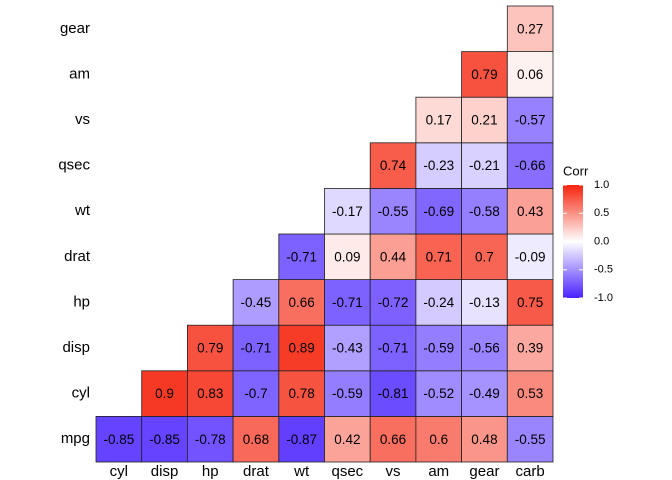 This screenshot has height=480, width=672. I want to click on cell-label: 0.78, so click(302, 393).